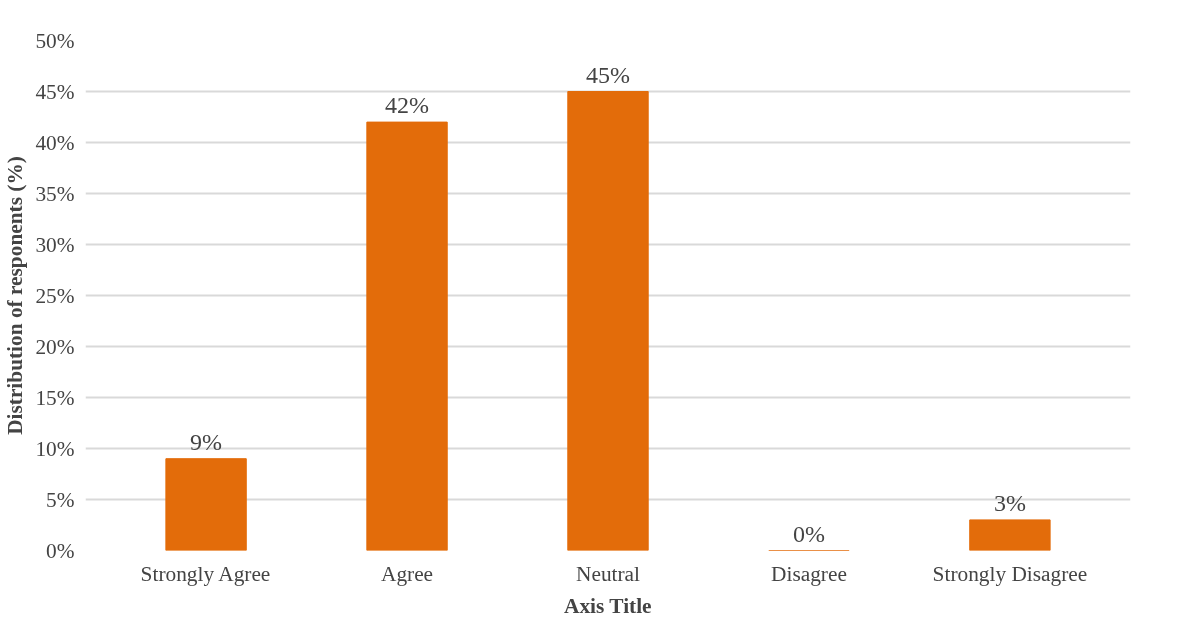 This screenshot has height=629, width=1200. Describe the element at coordinates (608, 573) in the screenshot. I see `x-tick-label: Neutral` at that location.